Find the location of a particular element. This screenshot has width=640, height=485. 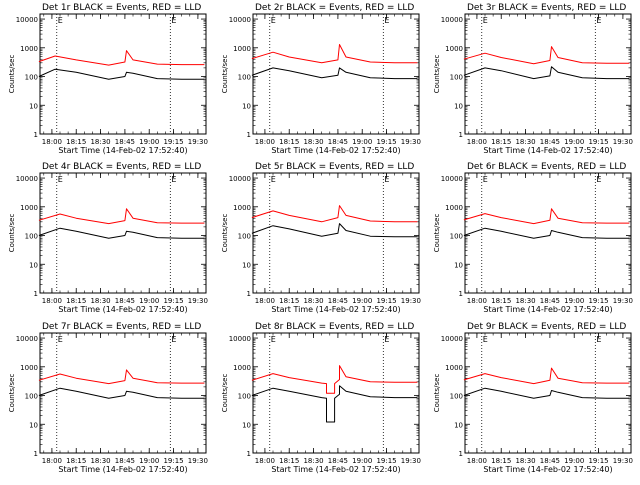

panel-title: Det 1r BLACK = Events, RED = LLD is located at coordinates (121, 8).